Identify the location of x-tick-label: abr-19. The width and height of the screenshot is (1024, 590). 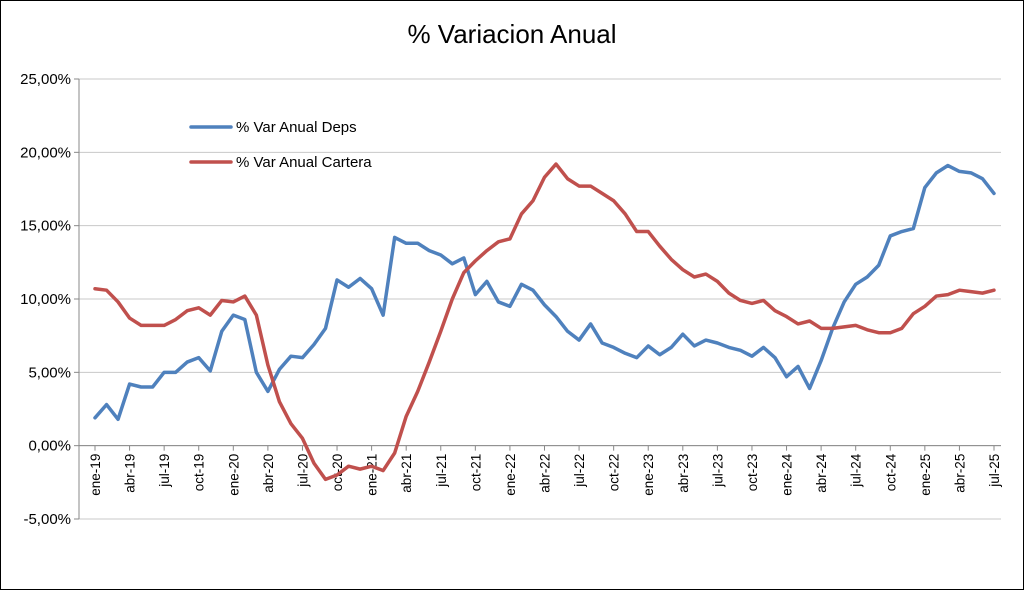
(130, 473).